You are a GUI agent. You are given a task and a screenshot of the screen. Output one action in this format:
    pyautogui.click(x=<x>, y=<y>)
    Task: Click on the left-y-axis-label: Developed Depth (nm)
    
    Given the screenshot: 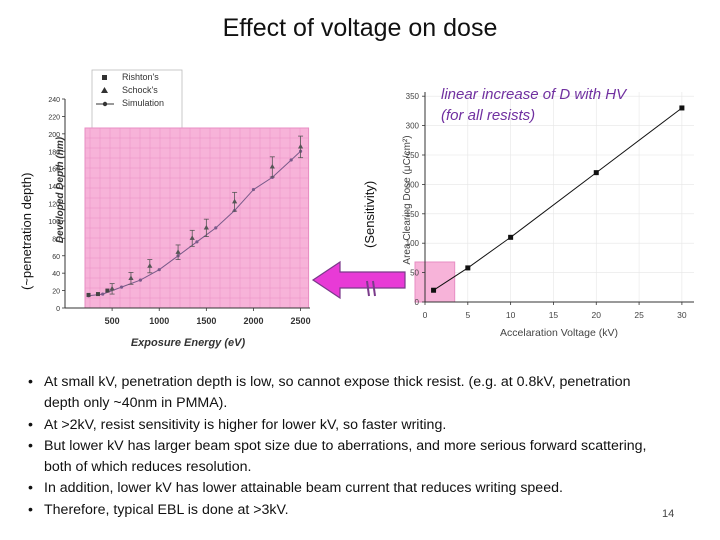 What is the action you would take?
    pyautogui.click(x=60, y=189)
    